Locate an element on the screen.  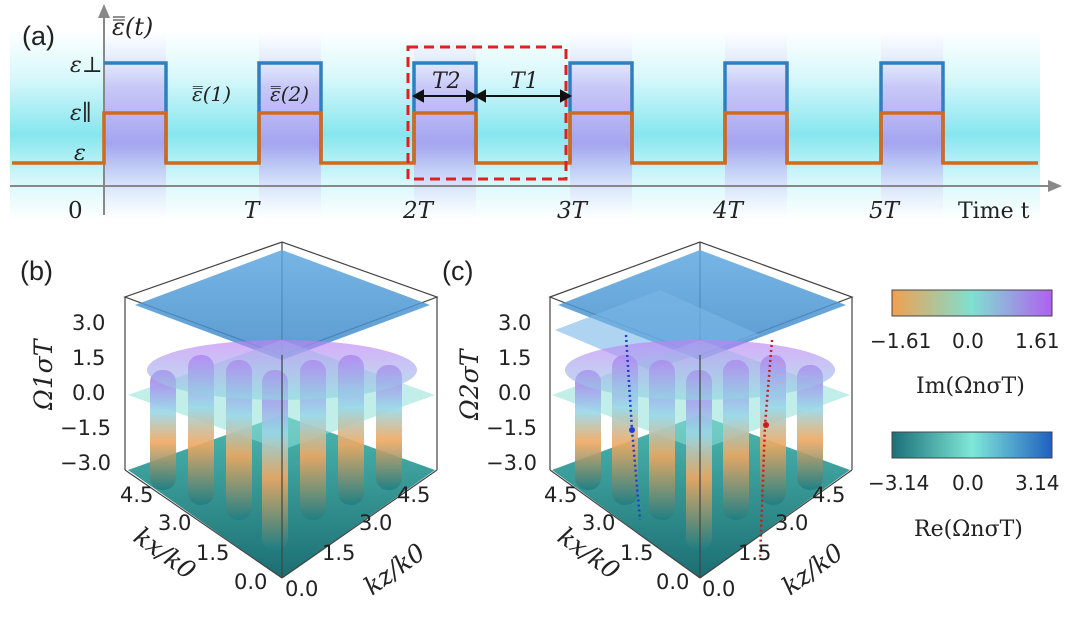
x-axis-arrow is located at coordinates (1055, 186).